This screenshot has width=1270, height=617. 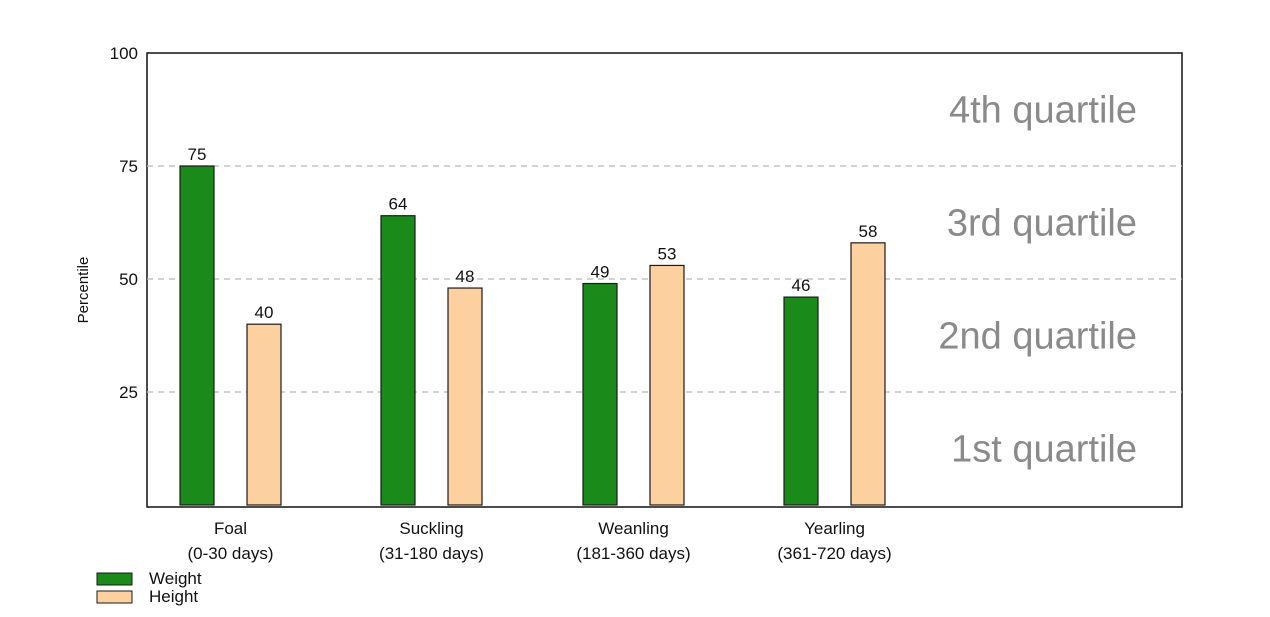 What do you see at coordinates (124, 53) in the screenshot?
I see `y-tick-label: 100` at bounding box center [124, 53].